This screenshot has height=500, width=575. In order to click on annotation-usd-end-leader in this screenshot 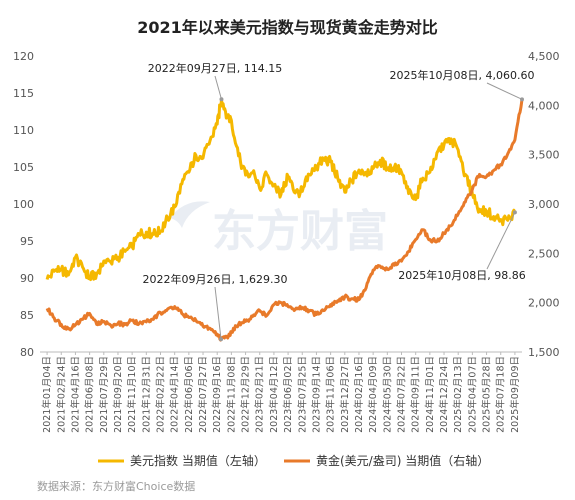, I will do `click(501, 241)`.